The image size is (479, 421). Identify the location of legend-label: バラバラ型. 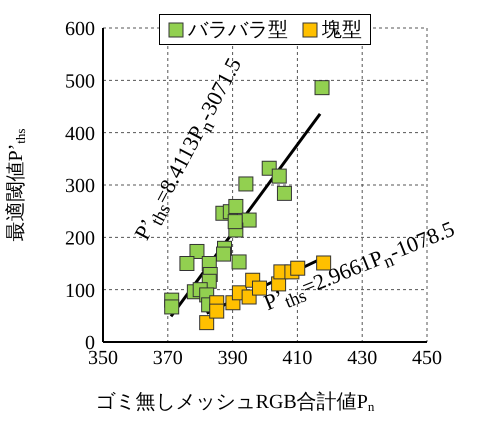
(238, 30).